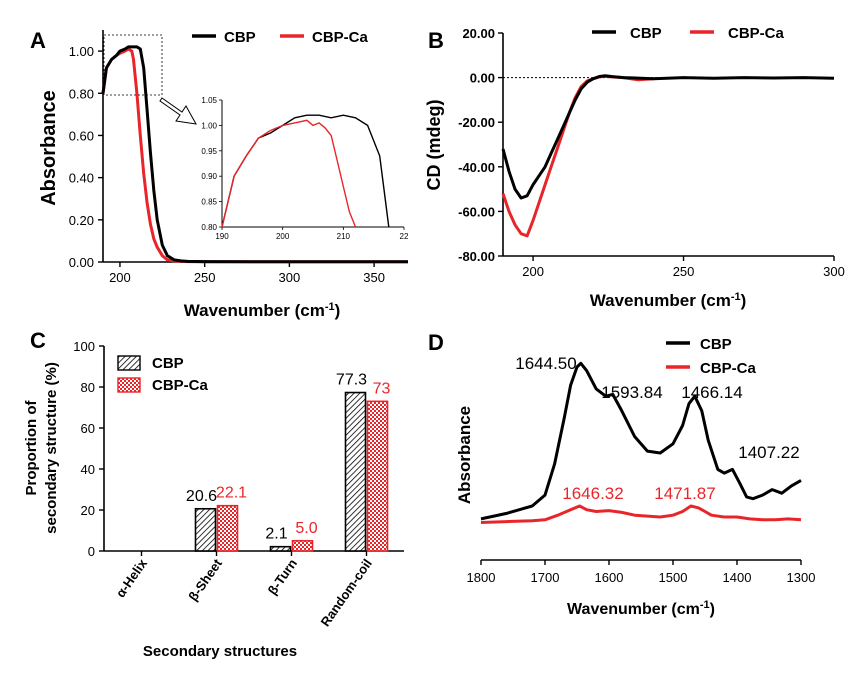 The width and height of the screenshot is (850, 674). What do you see at coordinates (276, 534) in the screenshot?
I see `panel-c-data-label-0-2: 2.1` at bounding box center [276, 534].